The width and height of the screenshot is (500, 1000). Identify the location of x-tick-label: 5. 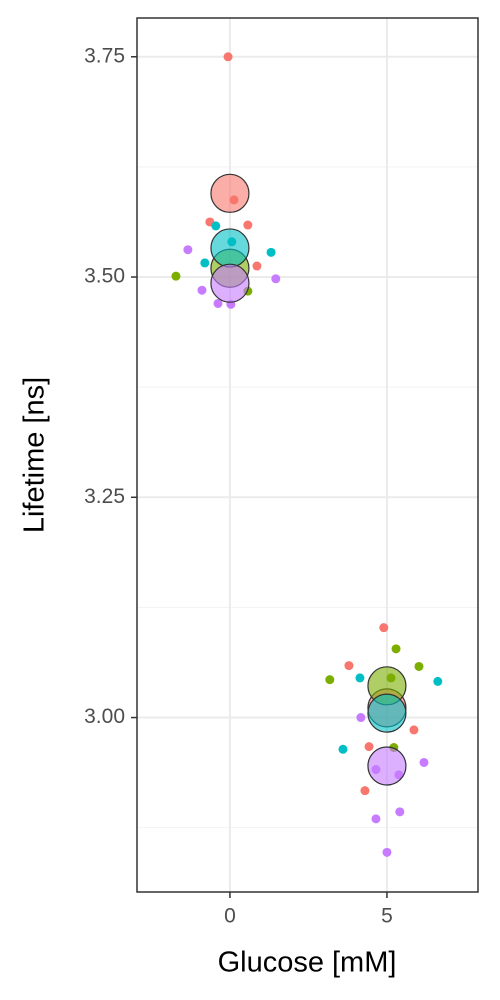
(387, 916).